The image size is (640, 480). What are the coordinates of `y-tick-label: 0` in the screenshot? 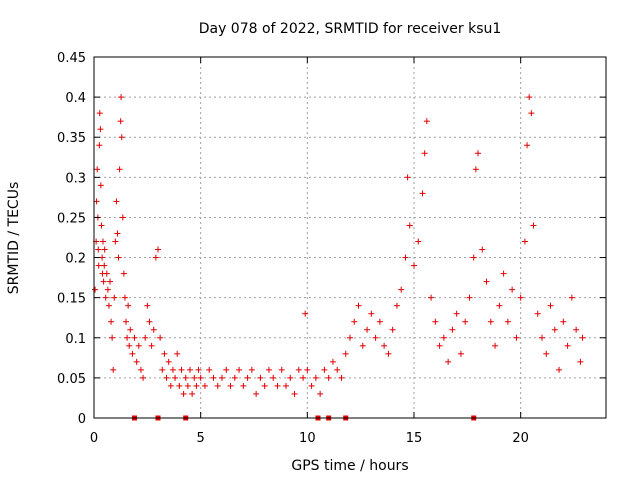 It's located at (82, 419).